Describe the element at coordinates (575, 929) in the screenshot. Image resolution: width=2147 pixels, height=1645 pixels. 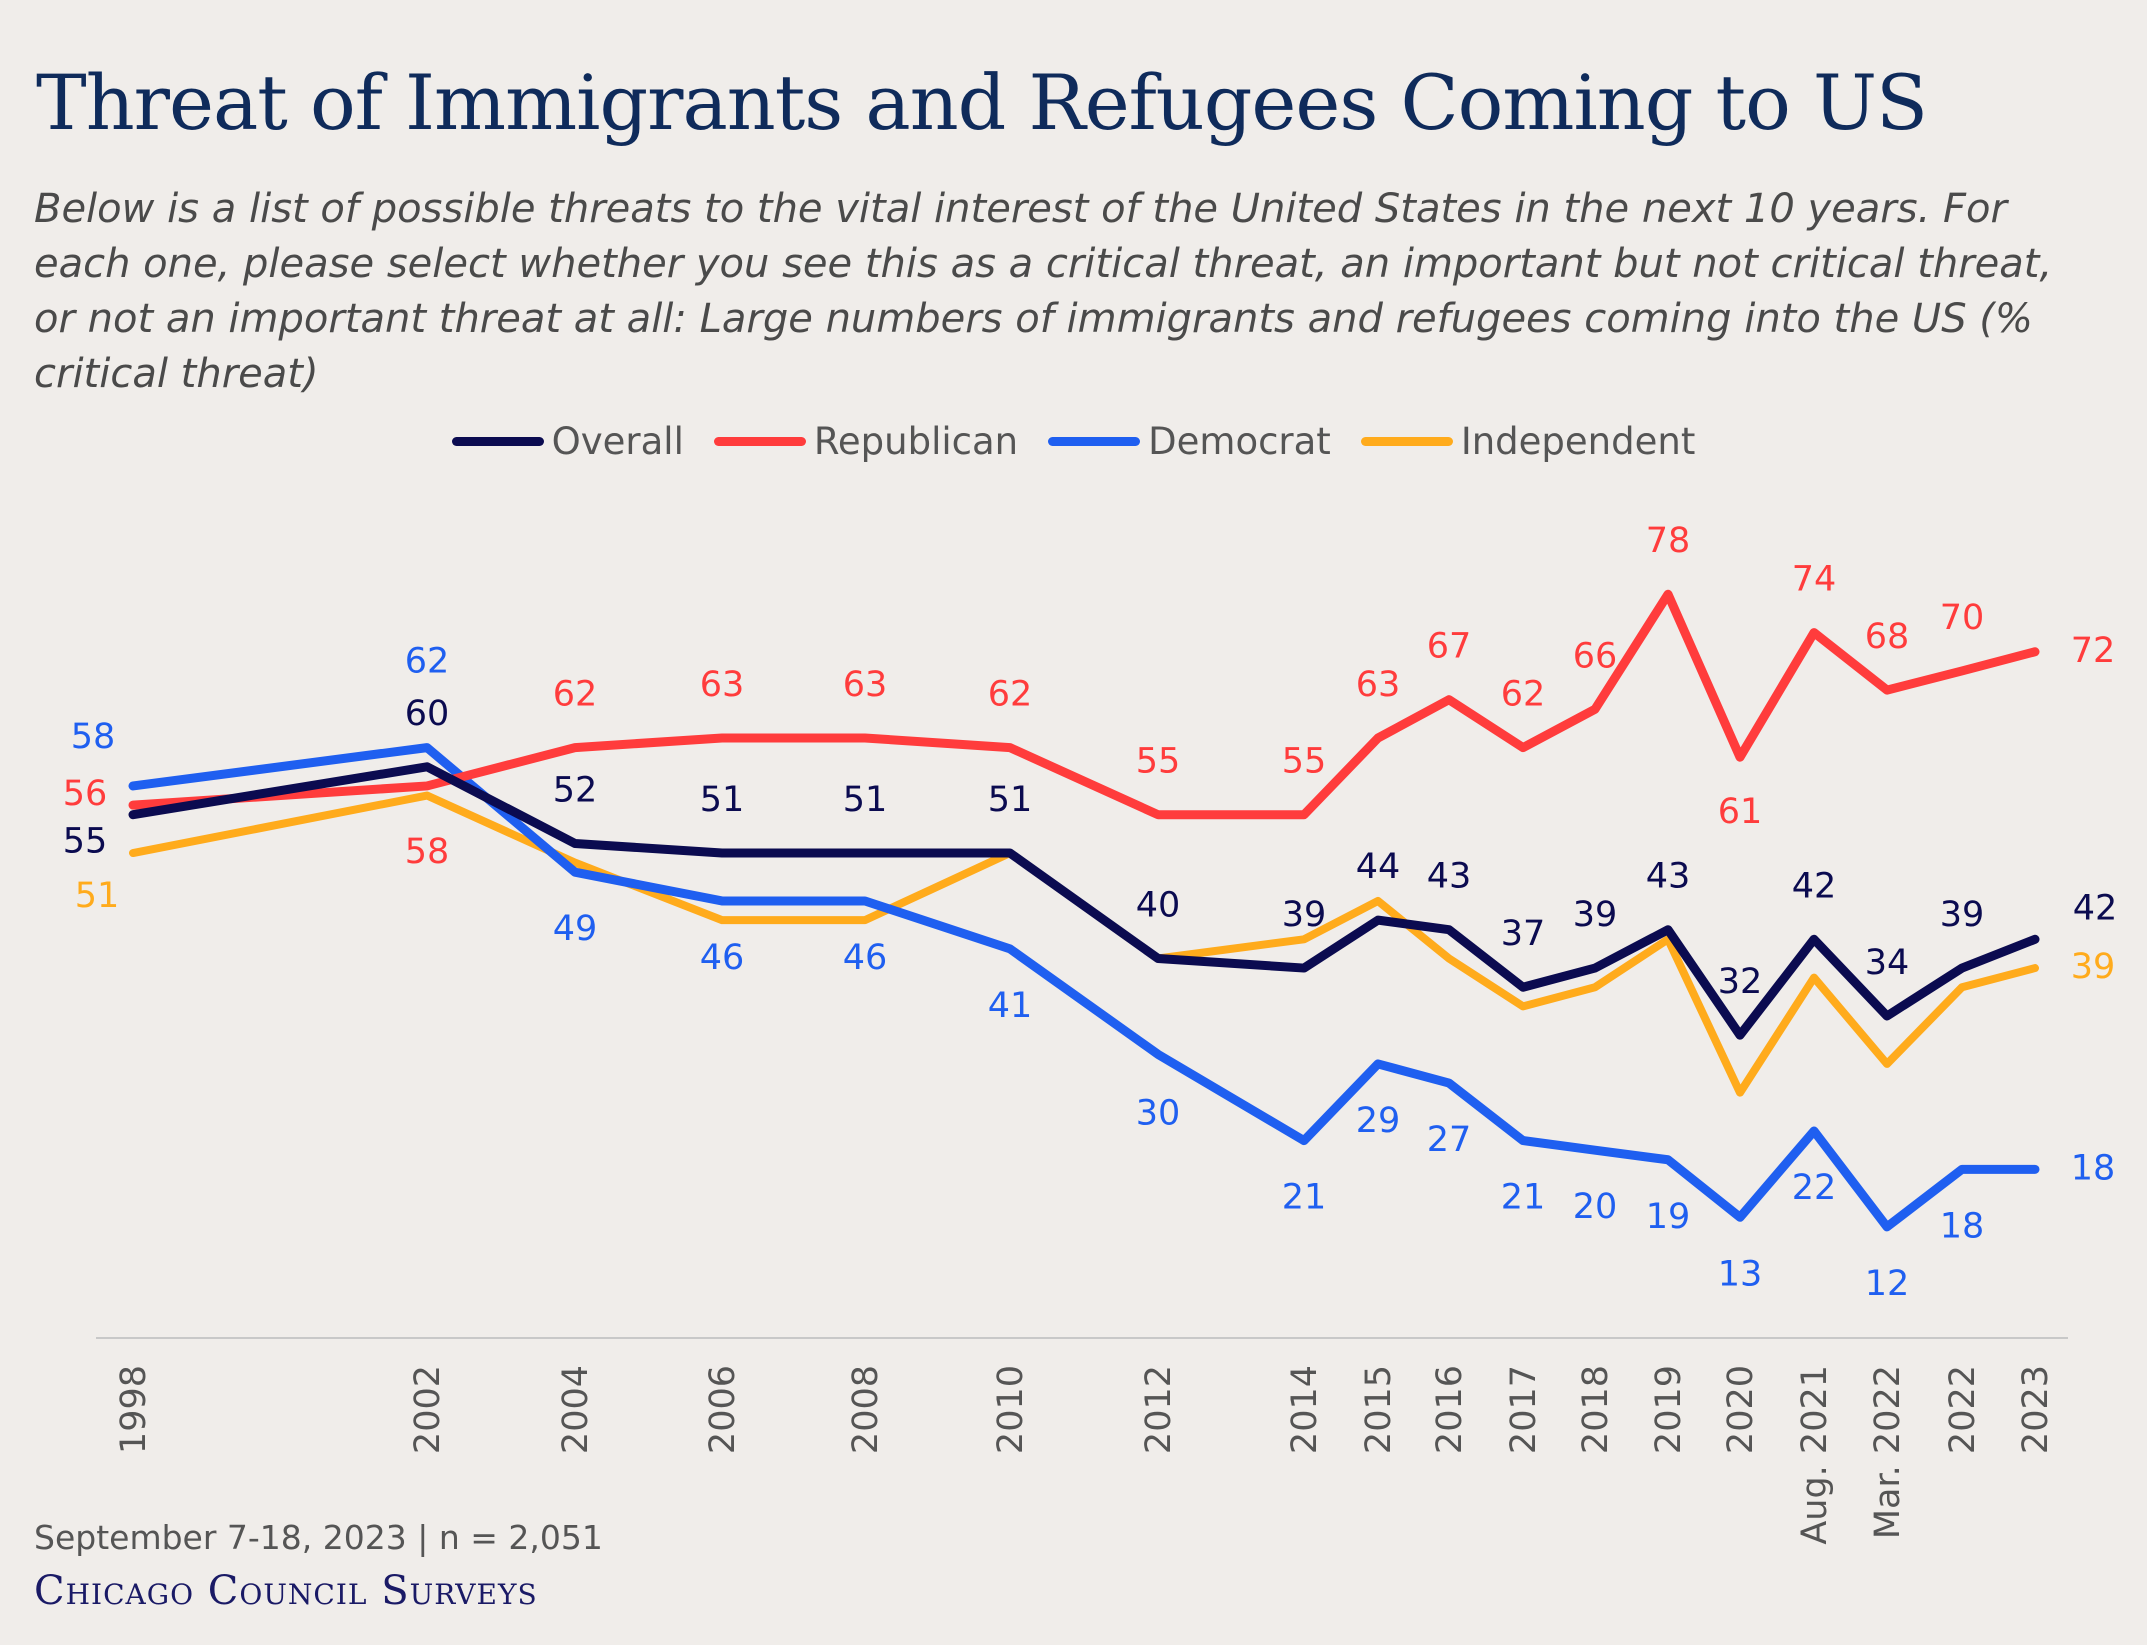
I see `data-label-democrat: 49` at that location.